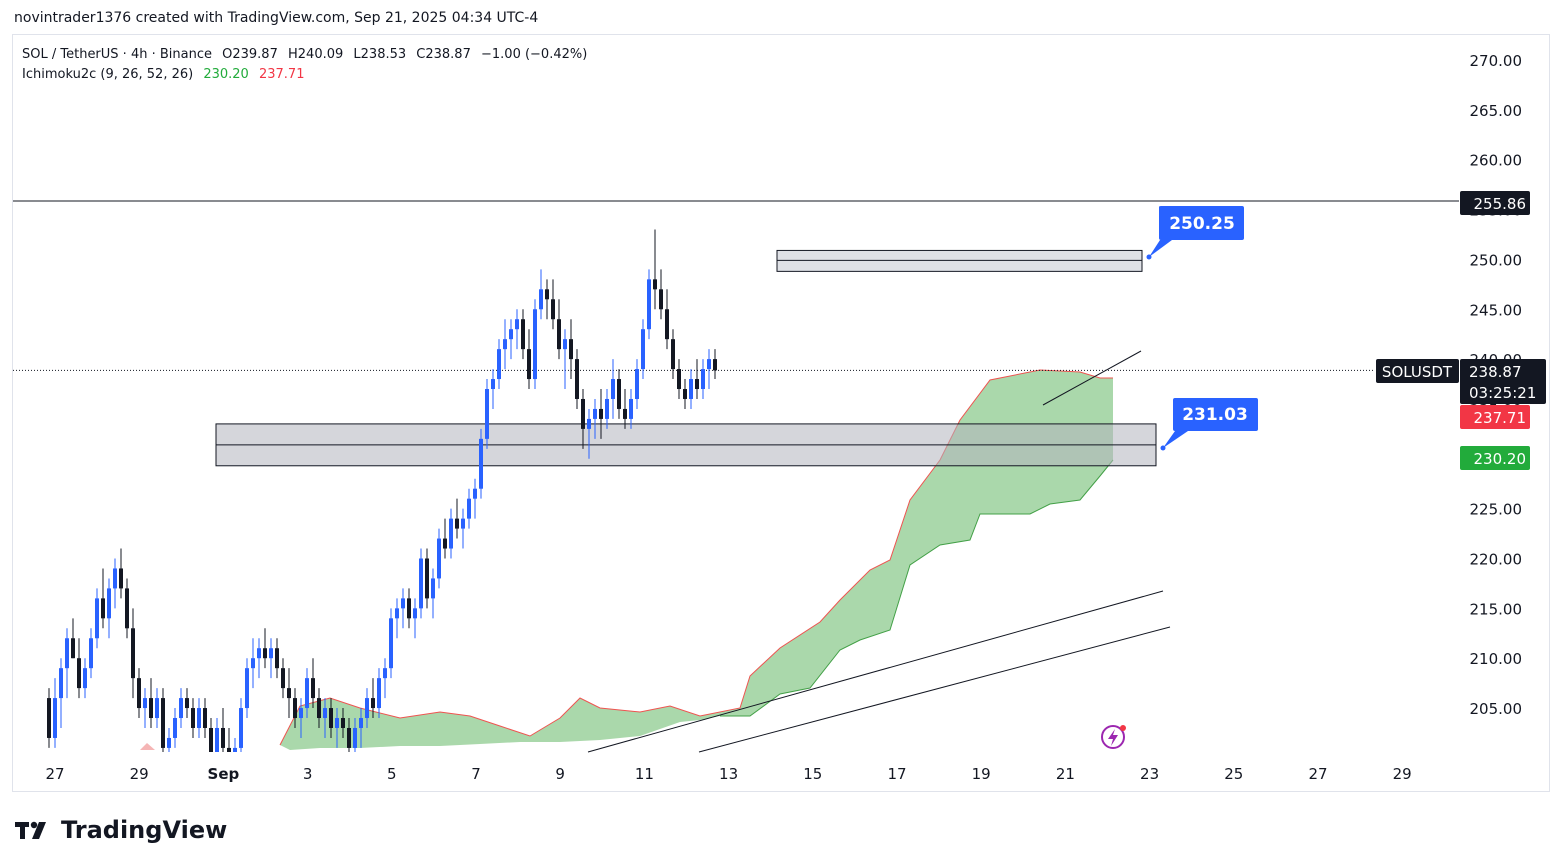  Describe the element at coordinates (108, 74) in the screenshot. I see `indicator-name: Ichimoku2c (9, 26, 52, 26)` at that location.